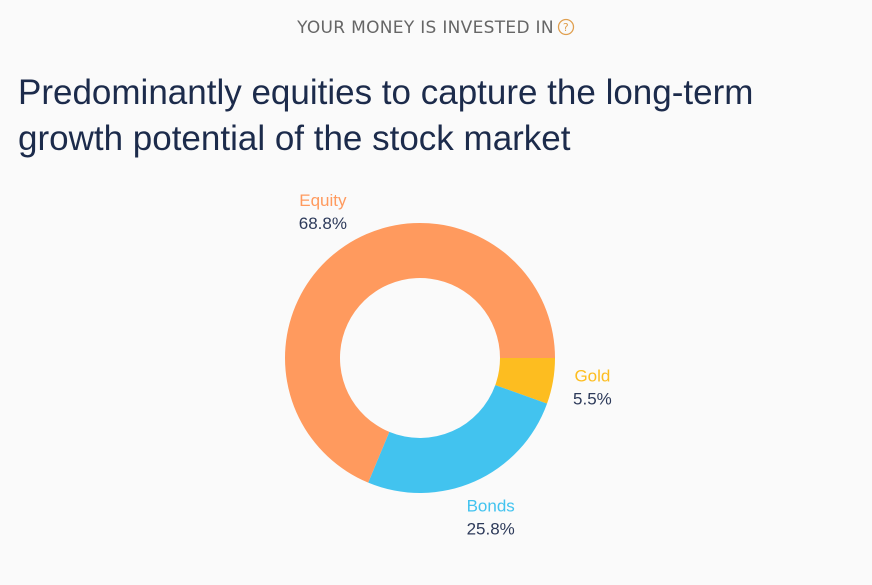 The width and height of the screenshot is (872, 585). Describe the element at coordinates (425, 28) in the screenshot. I see `header-label: YOUR MONEY IS INVESTED IN` at that location.